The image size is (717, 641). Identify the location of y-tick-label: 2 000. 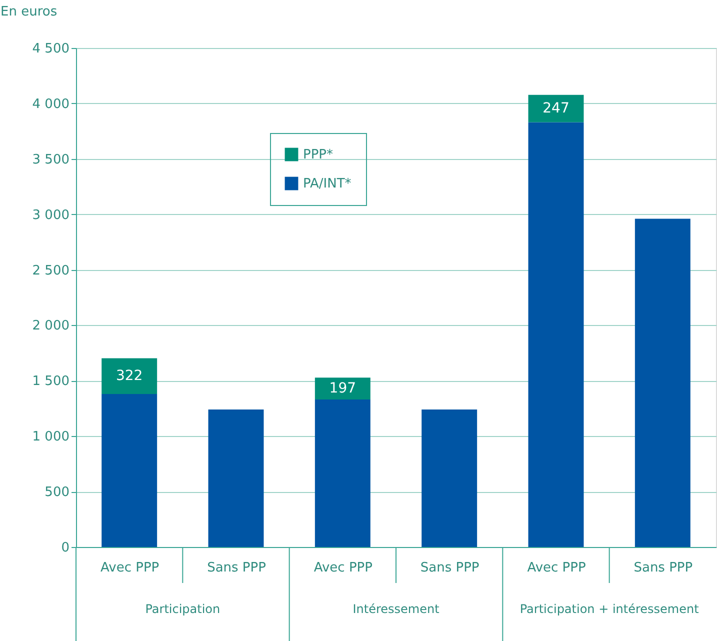
(51, 326).